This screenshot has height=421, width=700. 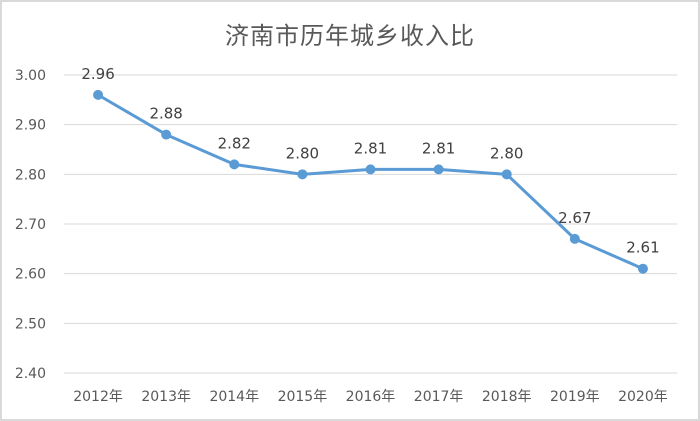 I want to click on y-tick-label: 3.00, so click(x=30, y=76).